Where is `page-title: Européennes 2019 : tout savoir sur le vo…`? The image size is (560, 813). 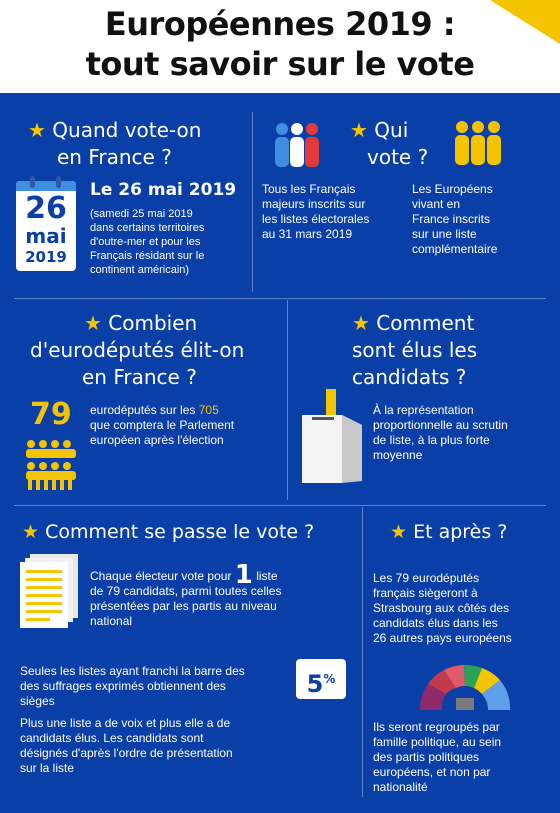 page-title: Européennes 2019 : tout savoir sur le vo… is located at coordinates (280, 44).